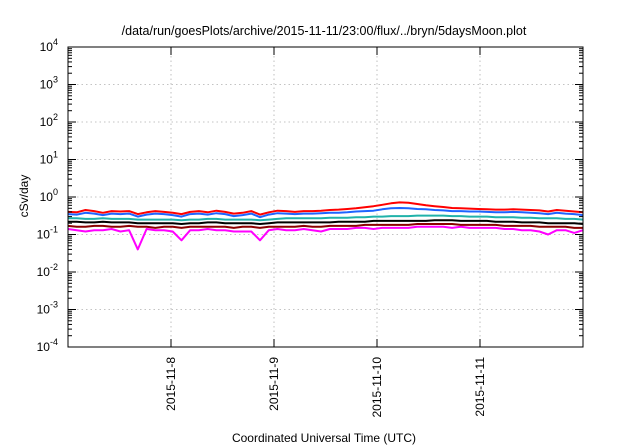 This screenshot has height=448, width=640. Describe the element at coordinates (49, 195) in the screenshot. I see `y-tick-label: 10⁰` at that location.